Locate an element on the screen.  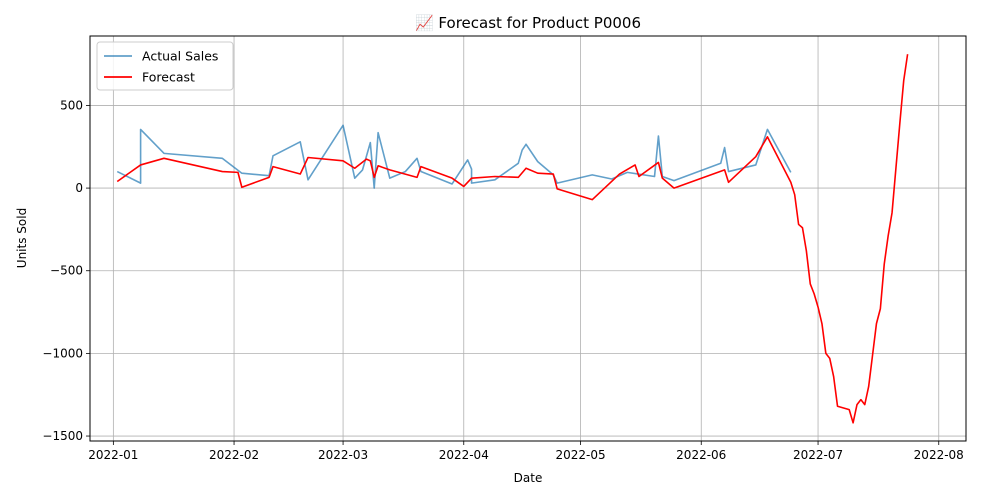
series-line-actual-sales is located at coordinates (454, 156).